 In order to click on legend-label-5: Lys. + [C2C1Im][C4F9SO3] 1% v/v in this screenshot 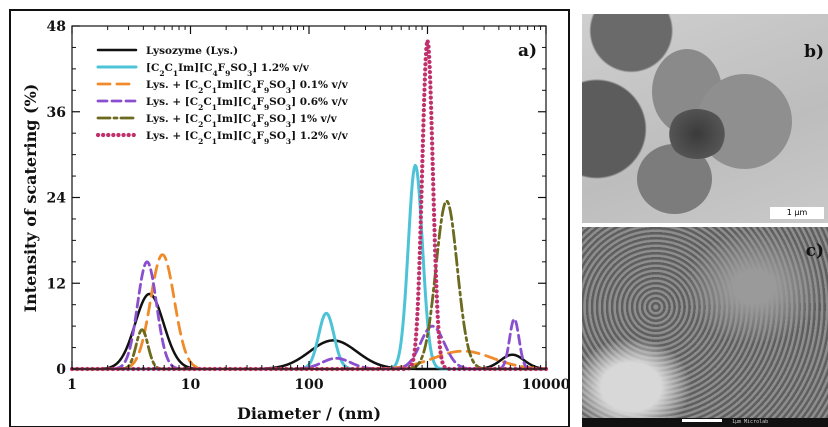, I will do `click(242, 121)`.